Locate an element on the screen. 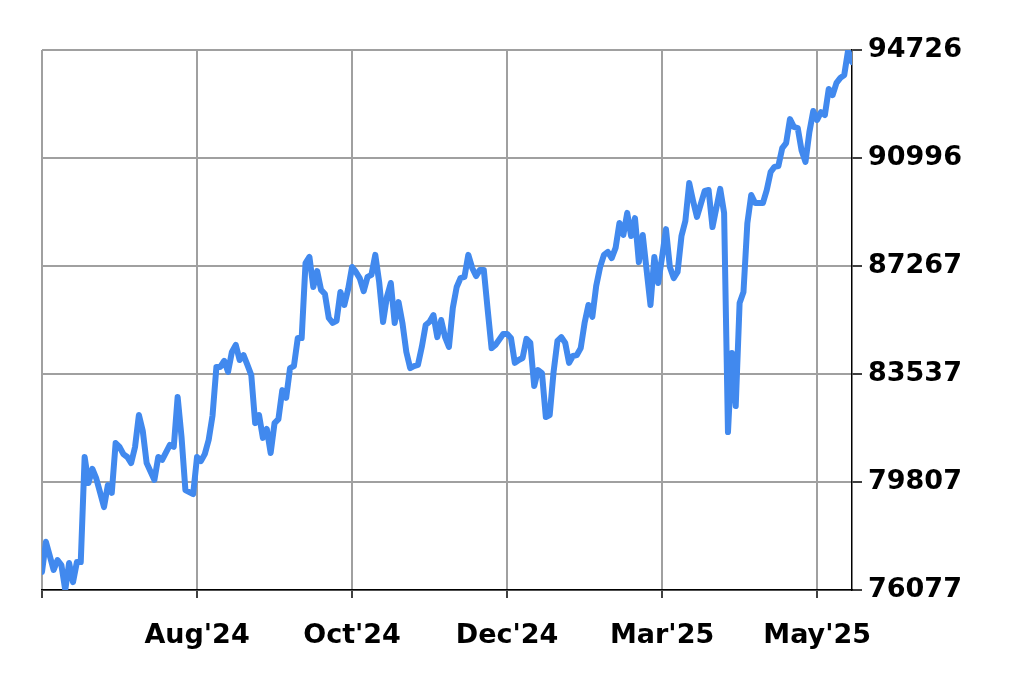 The width and height of the screenshot is (1024, 700). y-tick-label: 76077 is located at coordinates (915, 588).